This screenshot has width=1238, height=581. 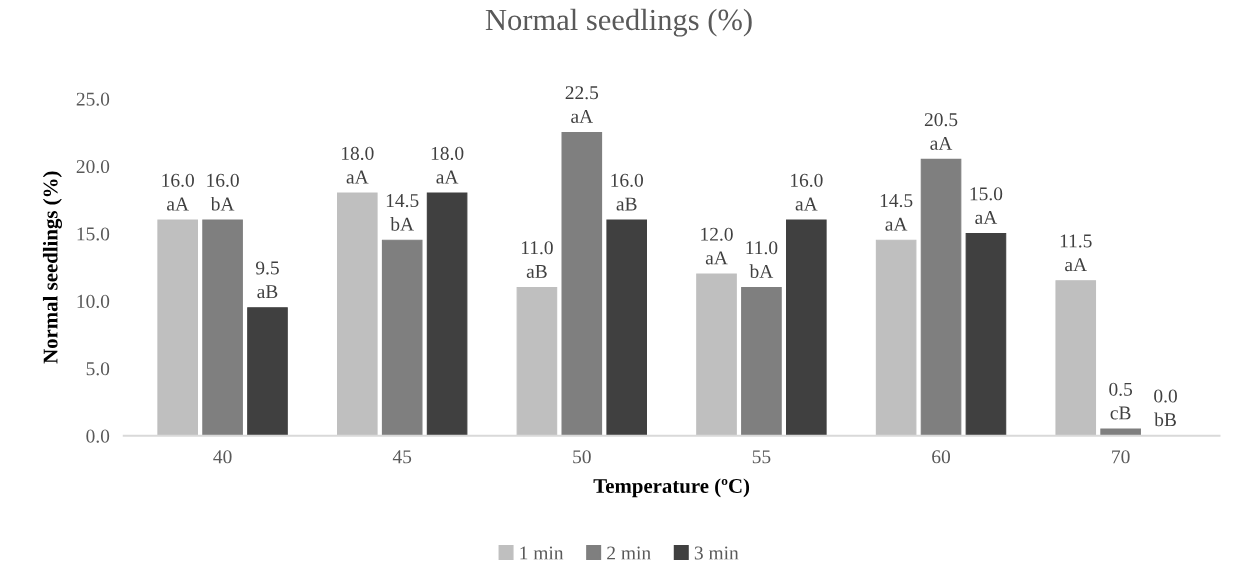 What do you see at coordinates (1165, 408) in the screenshot?
I see `data-label: 0.0 bB` at bounding box center [1165, 408].